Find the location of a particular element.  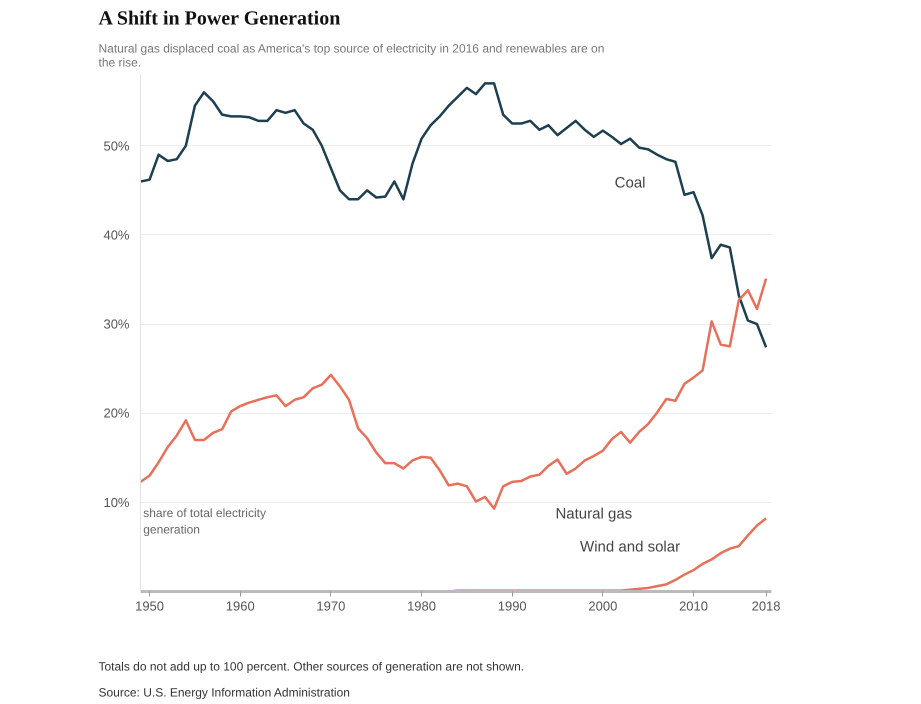

x-tick-label: 1990 is located at coordinates (512, 606).